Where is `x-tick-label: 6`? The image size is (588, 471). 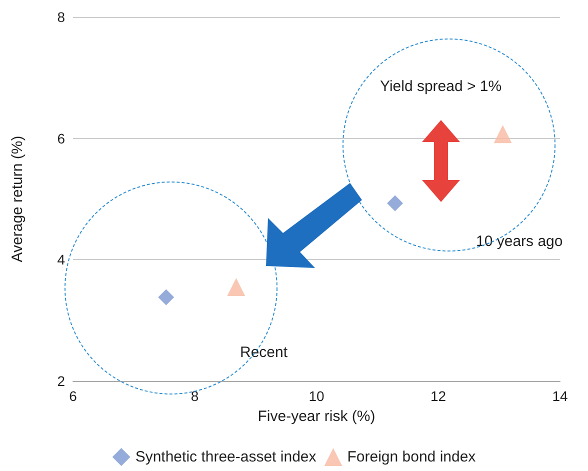 x-tick-label: 6 is located at coordinates (73, 396).